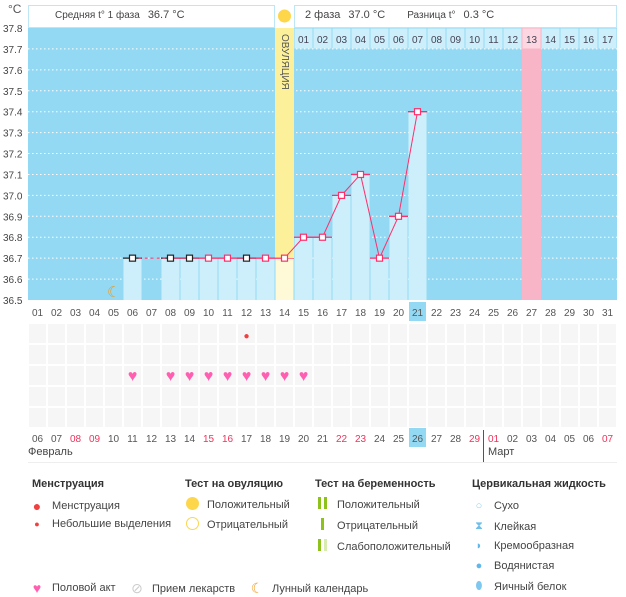  Describe the element at coordinates (323, 313) in the screenshot. I see `cycle-day-label: 16` at that location.